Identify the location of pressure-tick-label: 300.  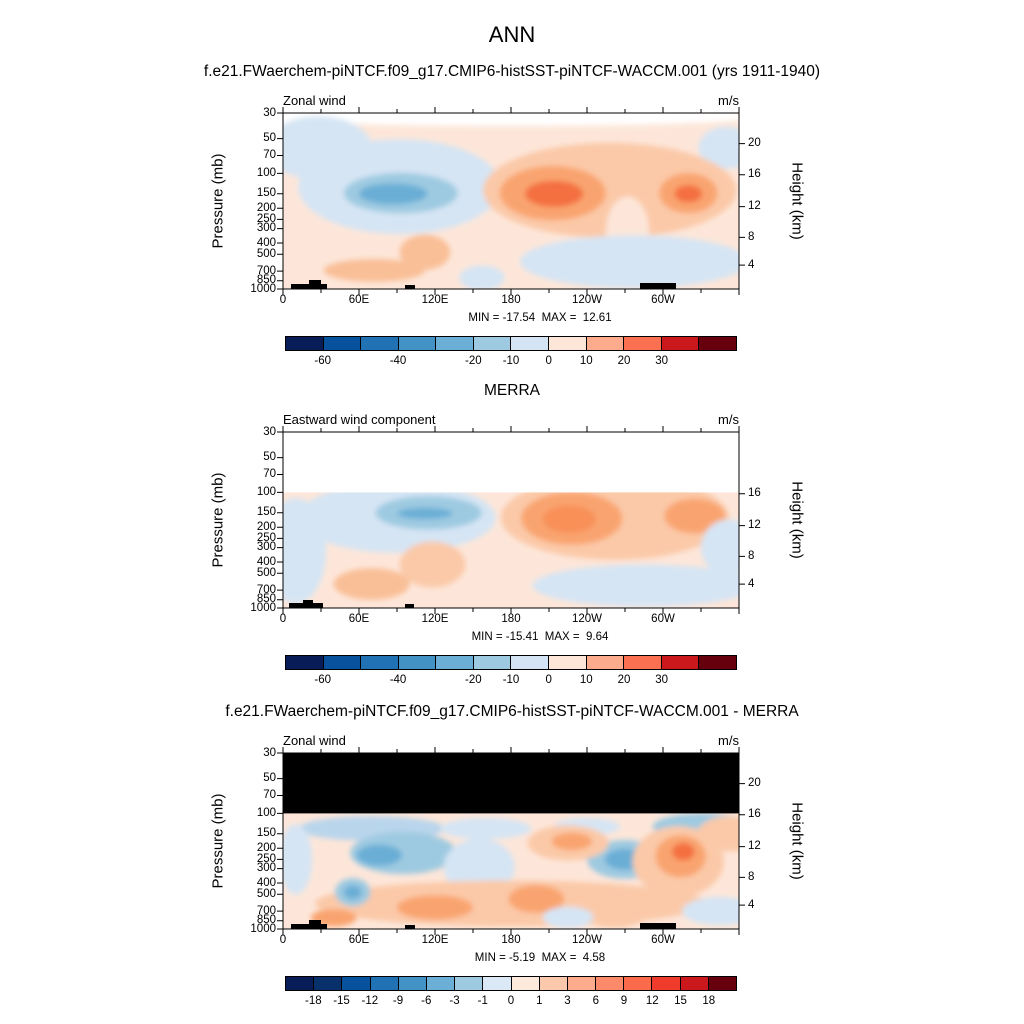
(266, 547).